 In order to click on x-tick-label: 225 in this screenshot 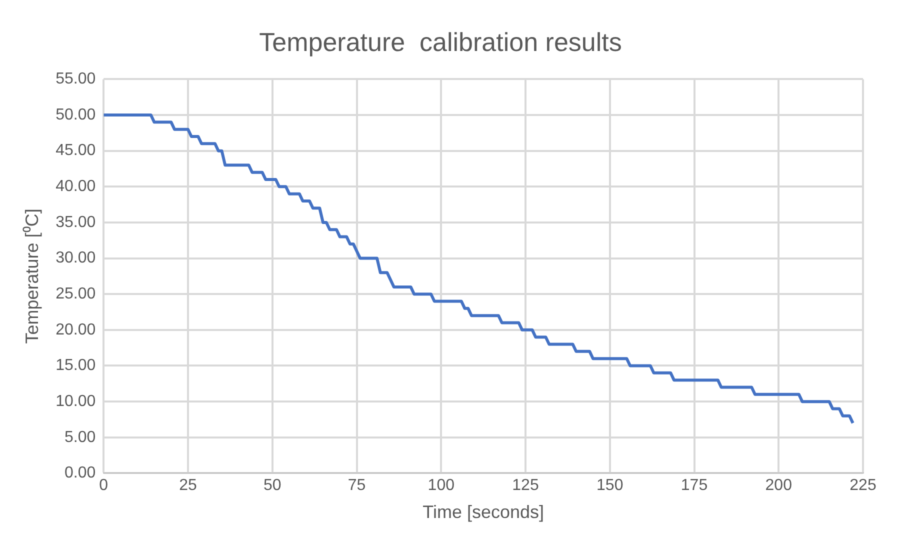, I will do `click(863, 485)`.